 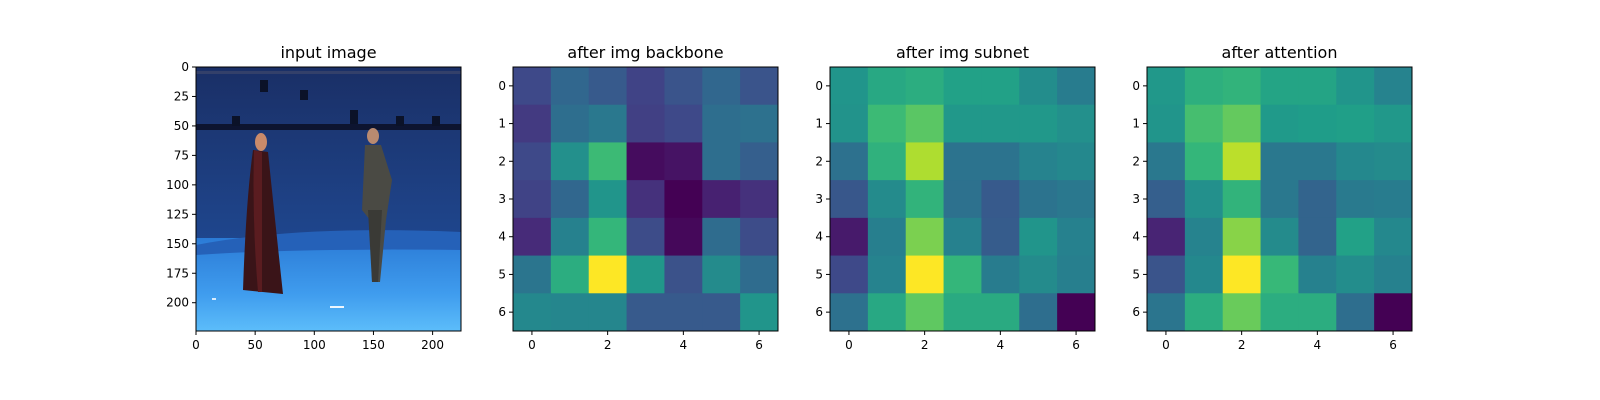 What do you see at coordinates (432, 345) in the screenshot?
I see `x-tick-label: 200` at bounding box center [432, 345].